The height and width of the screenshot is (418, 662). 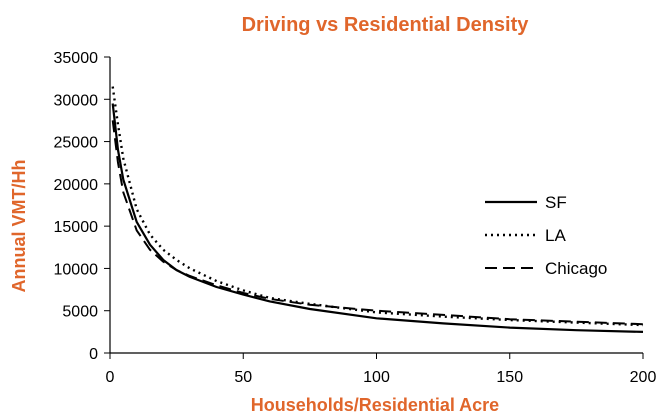 I want to click on legend-label-chicago: Chicago, so click(x=576, y=268).